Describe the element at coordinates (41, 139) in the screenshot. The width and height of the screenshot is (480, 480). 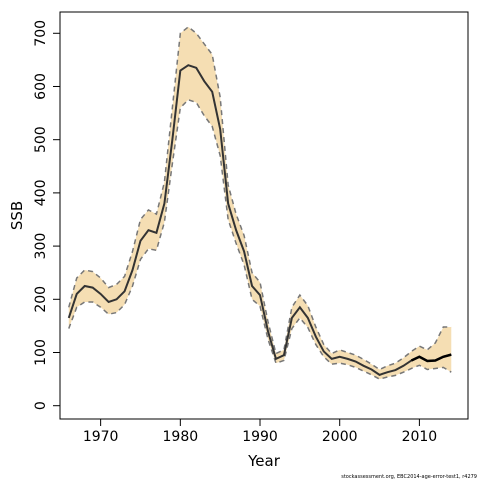
I see `y-tick-label: 500` at that location.